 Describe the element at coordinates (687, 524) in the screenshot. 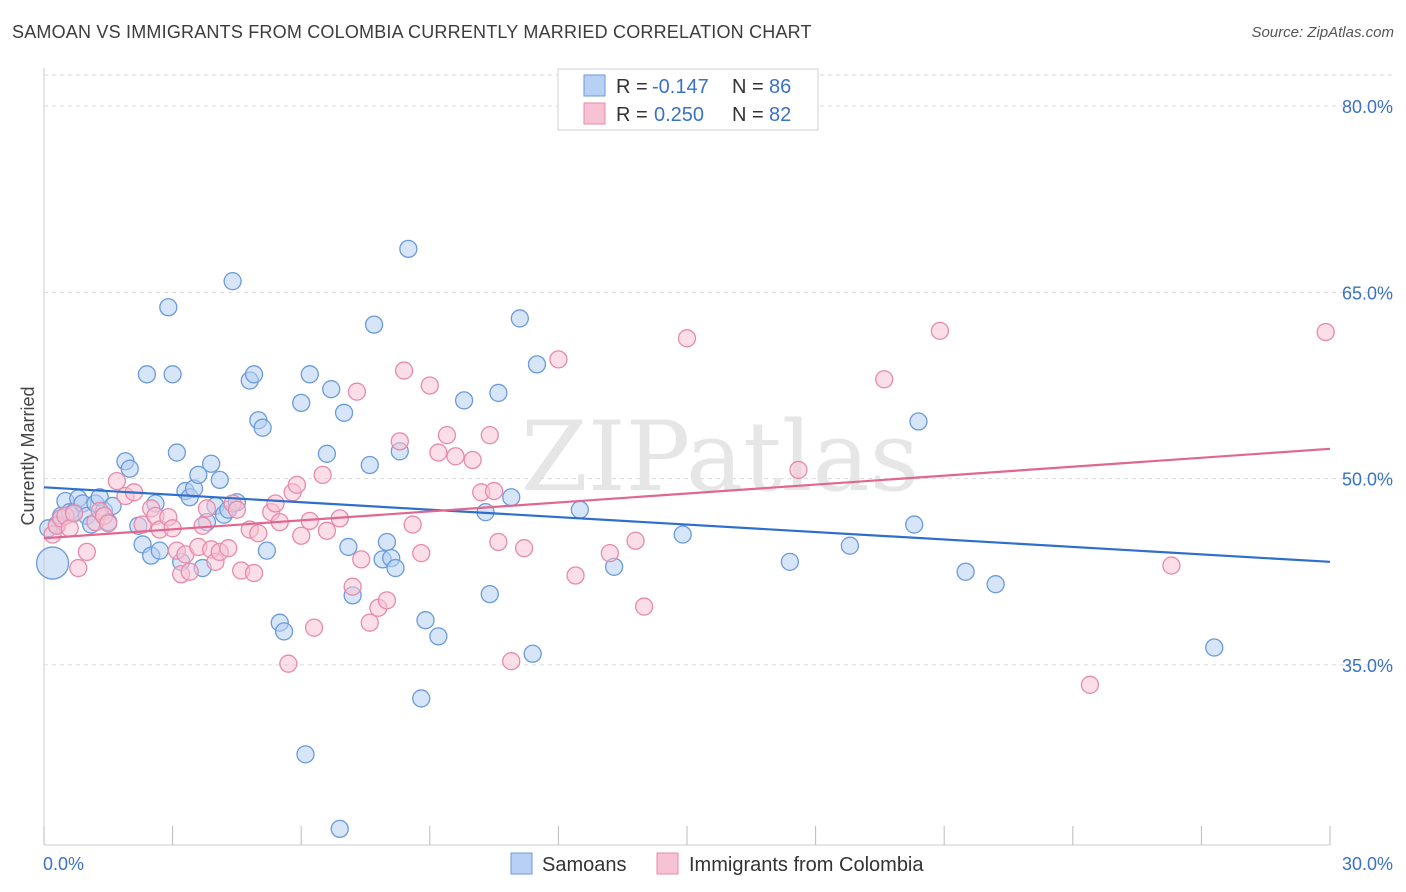

I see `samoans-trend-line` at that location.